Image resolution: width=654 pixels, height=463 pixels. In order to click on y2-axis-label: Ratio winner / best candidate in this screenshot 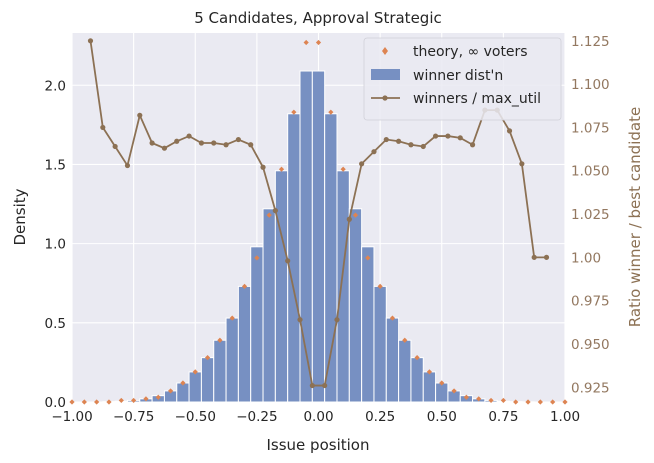, I will do `click(635, 217)`.